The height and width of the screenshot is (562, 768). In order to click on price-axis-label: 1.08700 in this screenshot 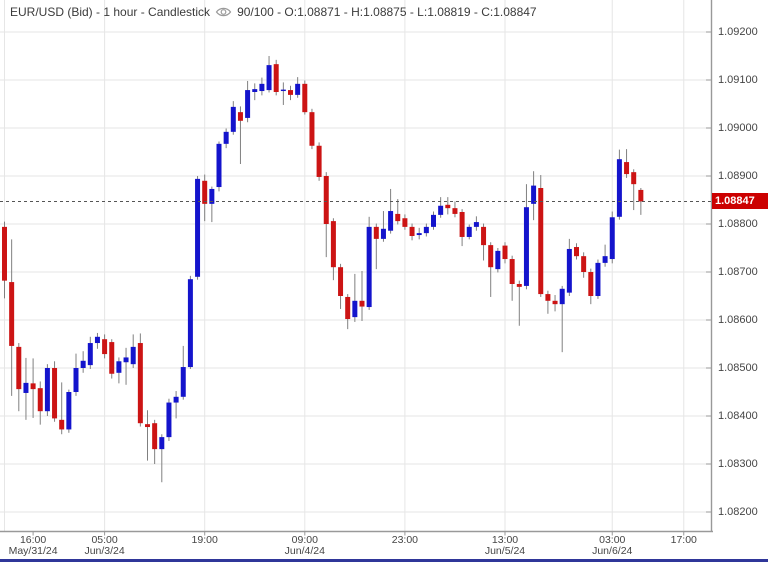, I will do `click(738, 271)`.